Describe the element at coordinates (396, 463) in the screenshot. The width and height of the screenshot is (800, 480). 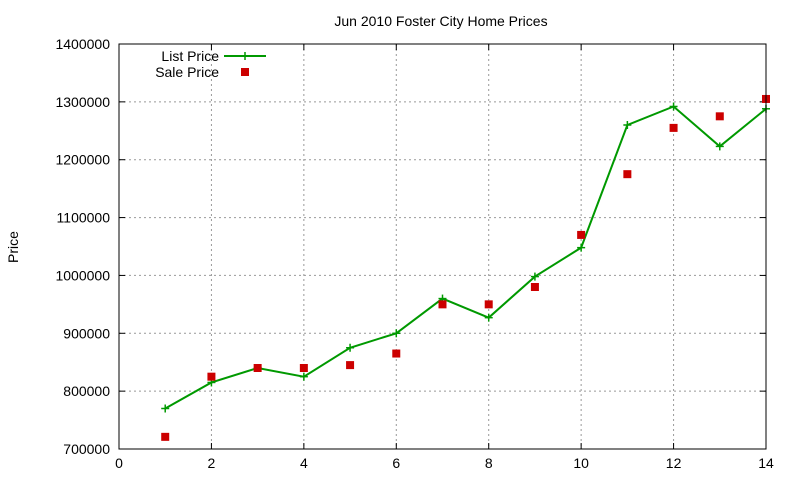
I see `x-tick-label: 6` at that location.